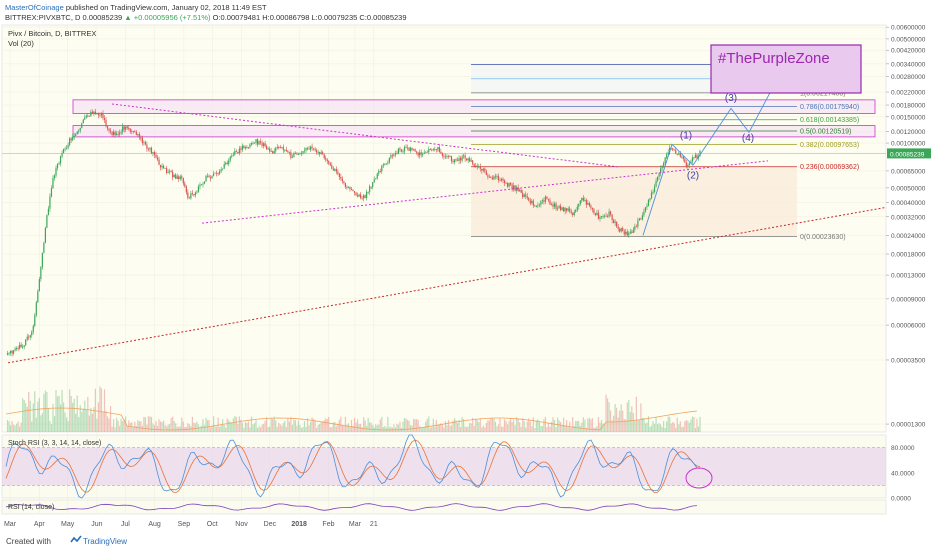 The height and width of the screenshot is (550, 932). Describe the element at coordinates (714, 150) in the screenshot. I see `elliott-wave-projection` at that location.